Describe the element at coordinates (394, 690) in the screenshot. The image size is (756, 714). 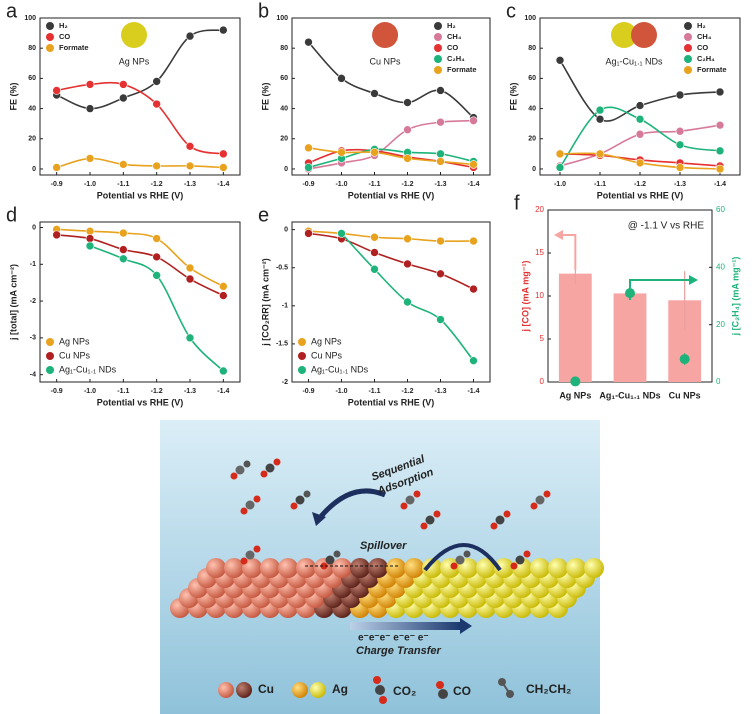
I see `scheme-legend: Cu Ag CO₂ CO CH₂CH₂` at that location.